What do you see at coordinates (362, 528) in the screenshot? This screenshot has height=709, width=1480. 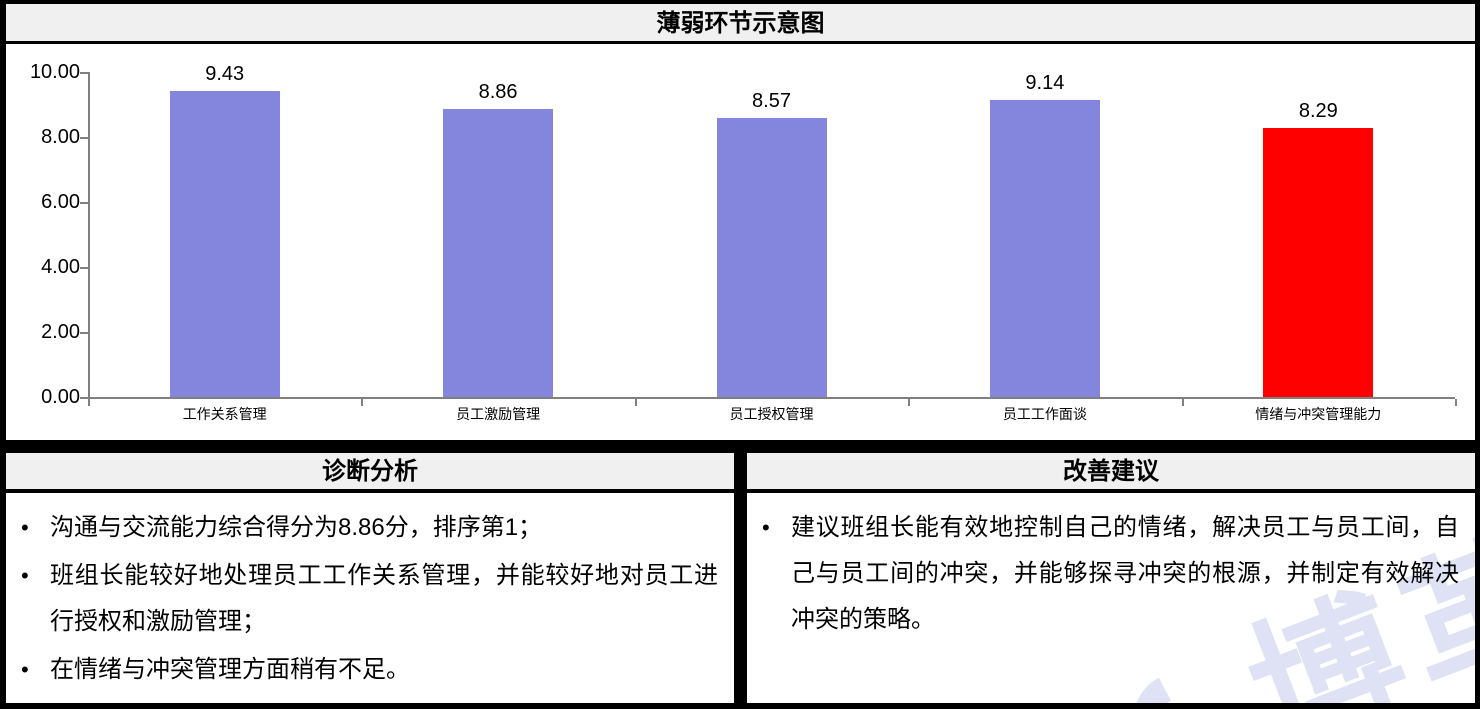 I see `bullet-item: 沟通与交流能力综合得分为8.86分，排序第1；` at bounding box center [362, 528].